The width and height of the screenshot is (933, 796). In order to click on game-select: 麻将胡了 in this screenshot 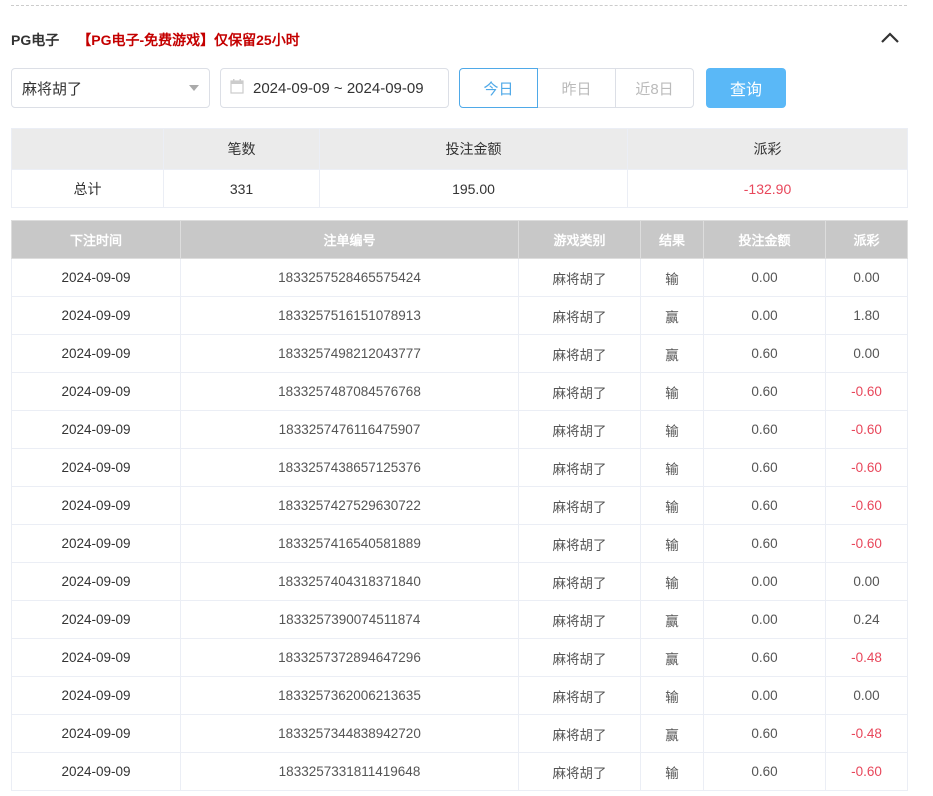, I will do `click(110, 88)`.